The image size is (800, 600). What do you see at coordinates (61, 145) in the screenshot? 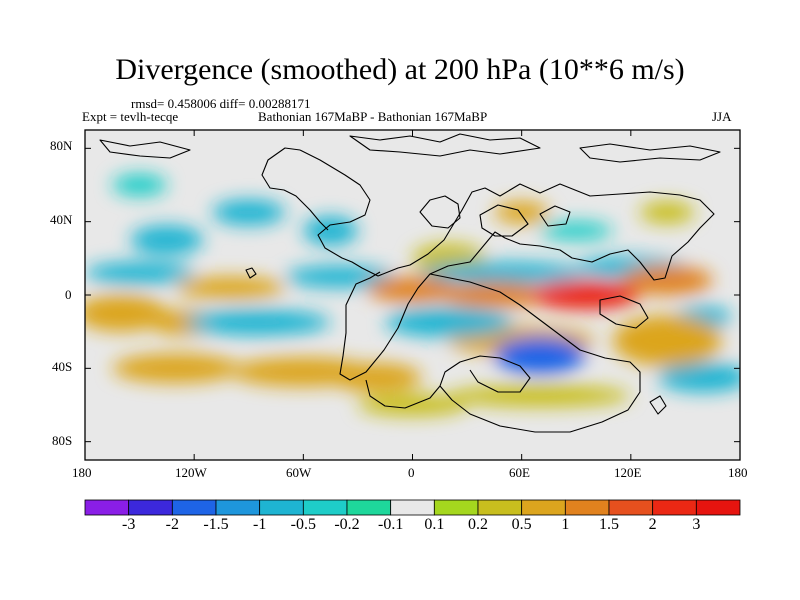
I see `lat-tick-80N: 80N` at bounding box center [61, 145].